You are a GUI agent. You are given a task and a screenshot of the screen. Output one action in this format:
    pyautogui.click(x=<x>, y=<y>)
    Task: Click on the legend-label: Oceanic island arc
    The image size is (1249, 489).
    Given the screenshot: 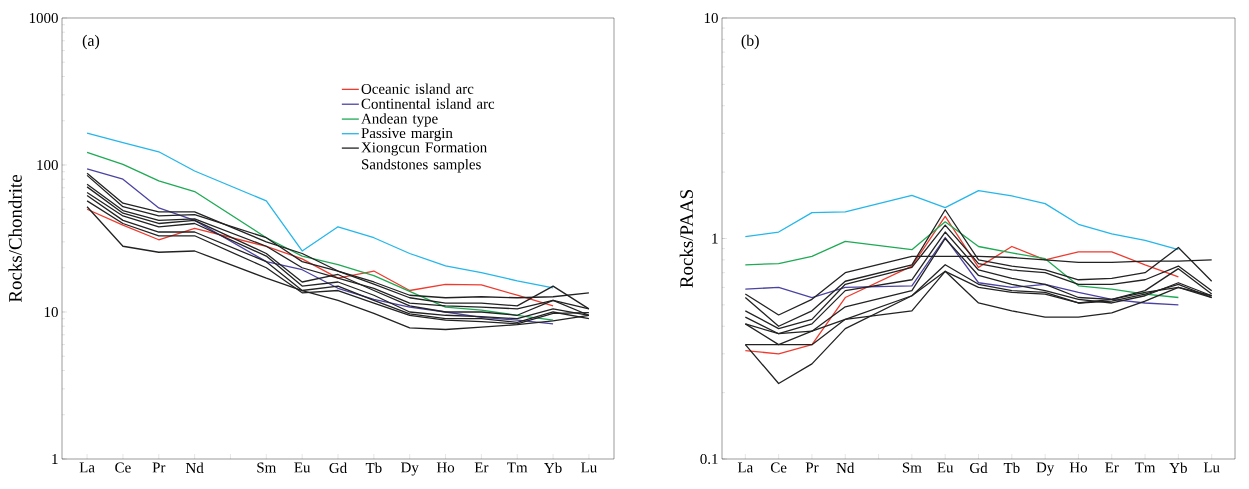 What is the action you would take?
    pyautogui.click(x=417, y=88)
    